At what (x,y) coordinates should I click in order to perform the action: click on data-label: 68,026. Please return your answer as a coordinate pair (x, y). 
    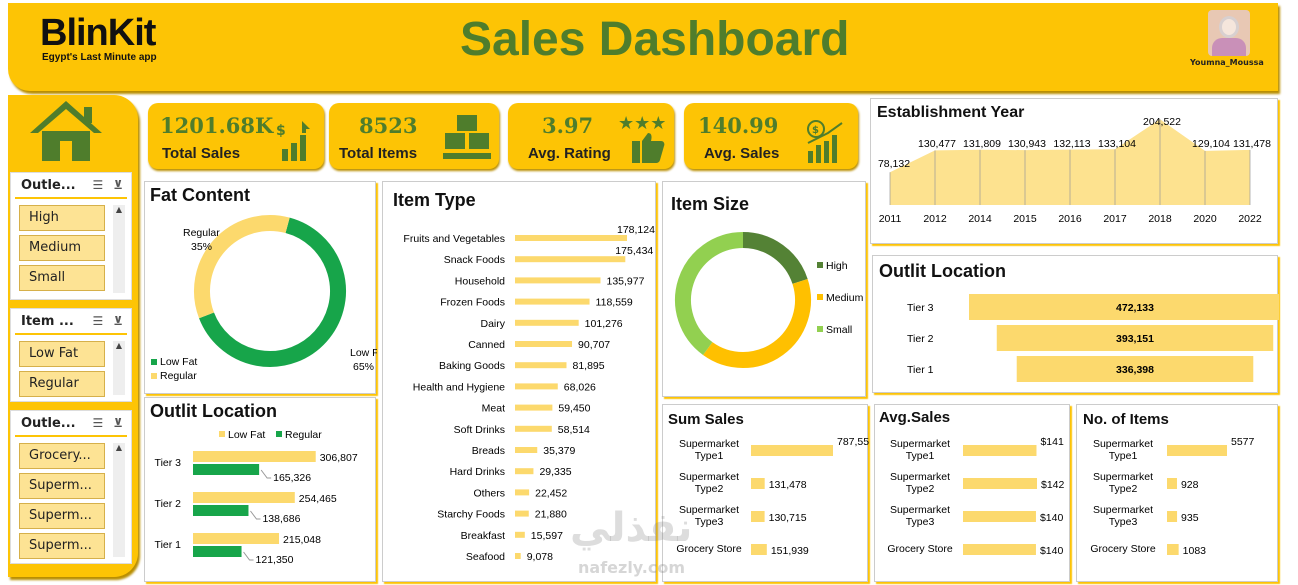
    Looking at the image, I should click on (580, 387).